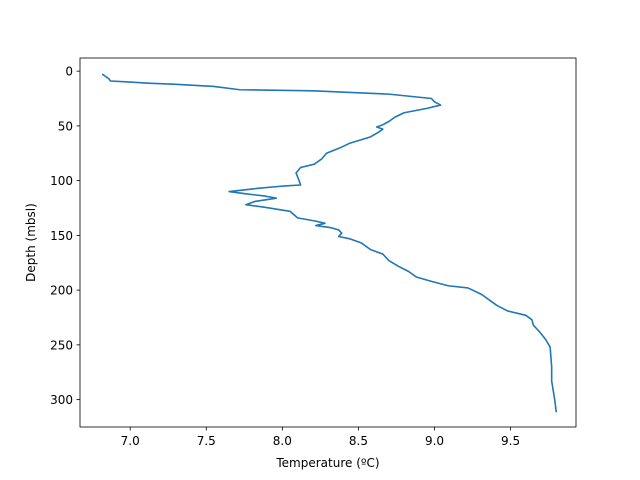 The height and width of the screenshot is (480, 640). Describe the element at coordinates (510, 441) in the screenshot. I see `x-tick-label: 9.5` at that location.